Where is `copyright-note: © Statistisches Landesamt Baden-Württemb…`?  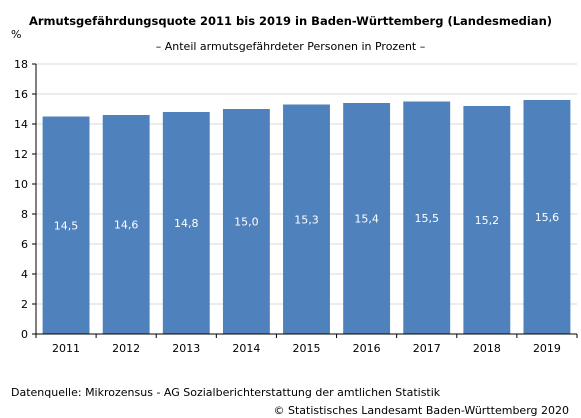 copyright-note: © Statistisches Landesamt Baden-Württemb… is located at coordinates (421, 410).